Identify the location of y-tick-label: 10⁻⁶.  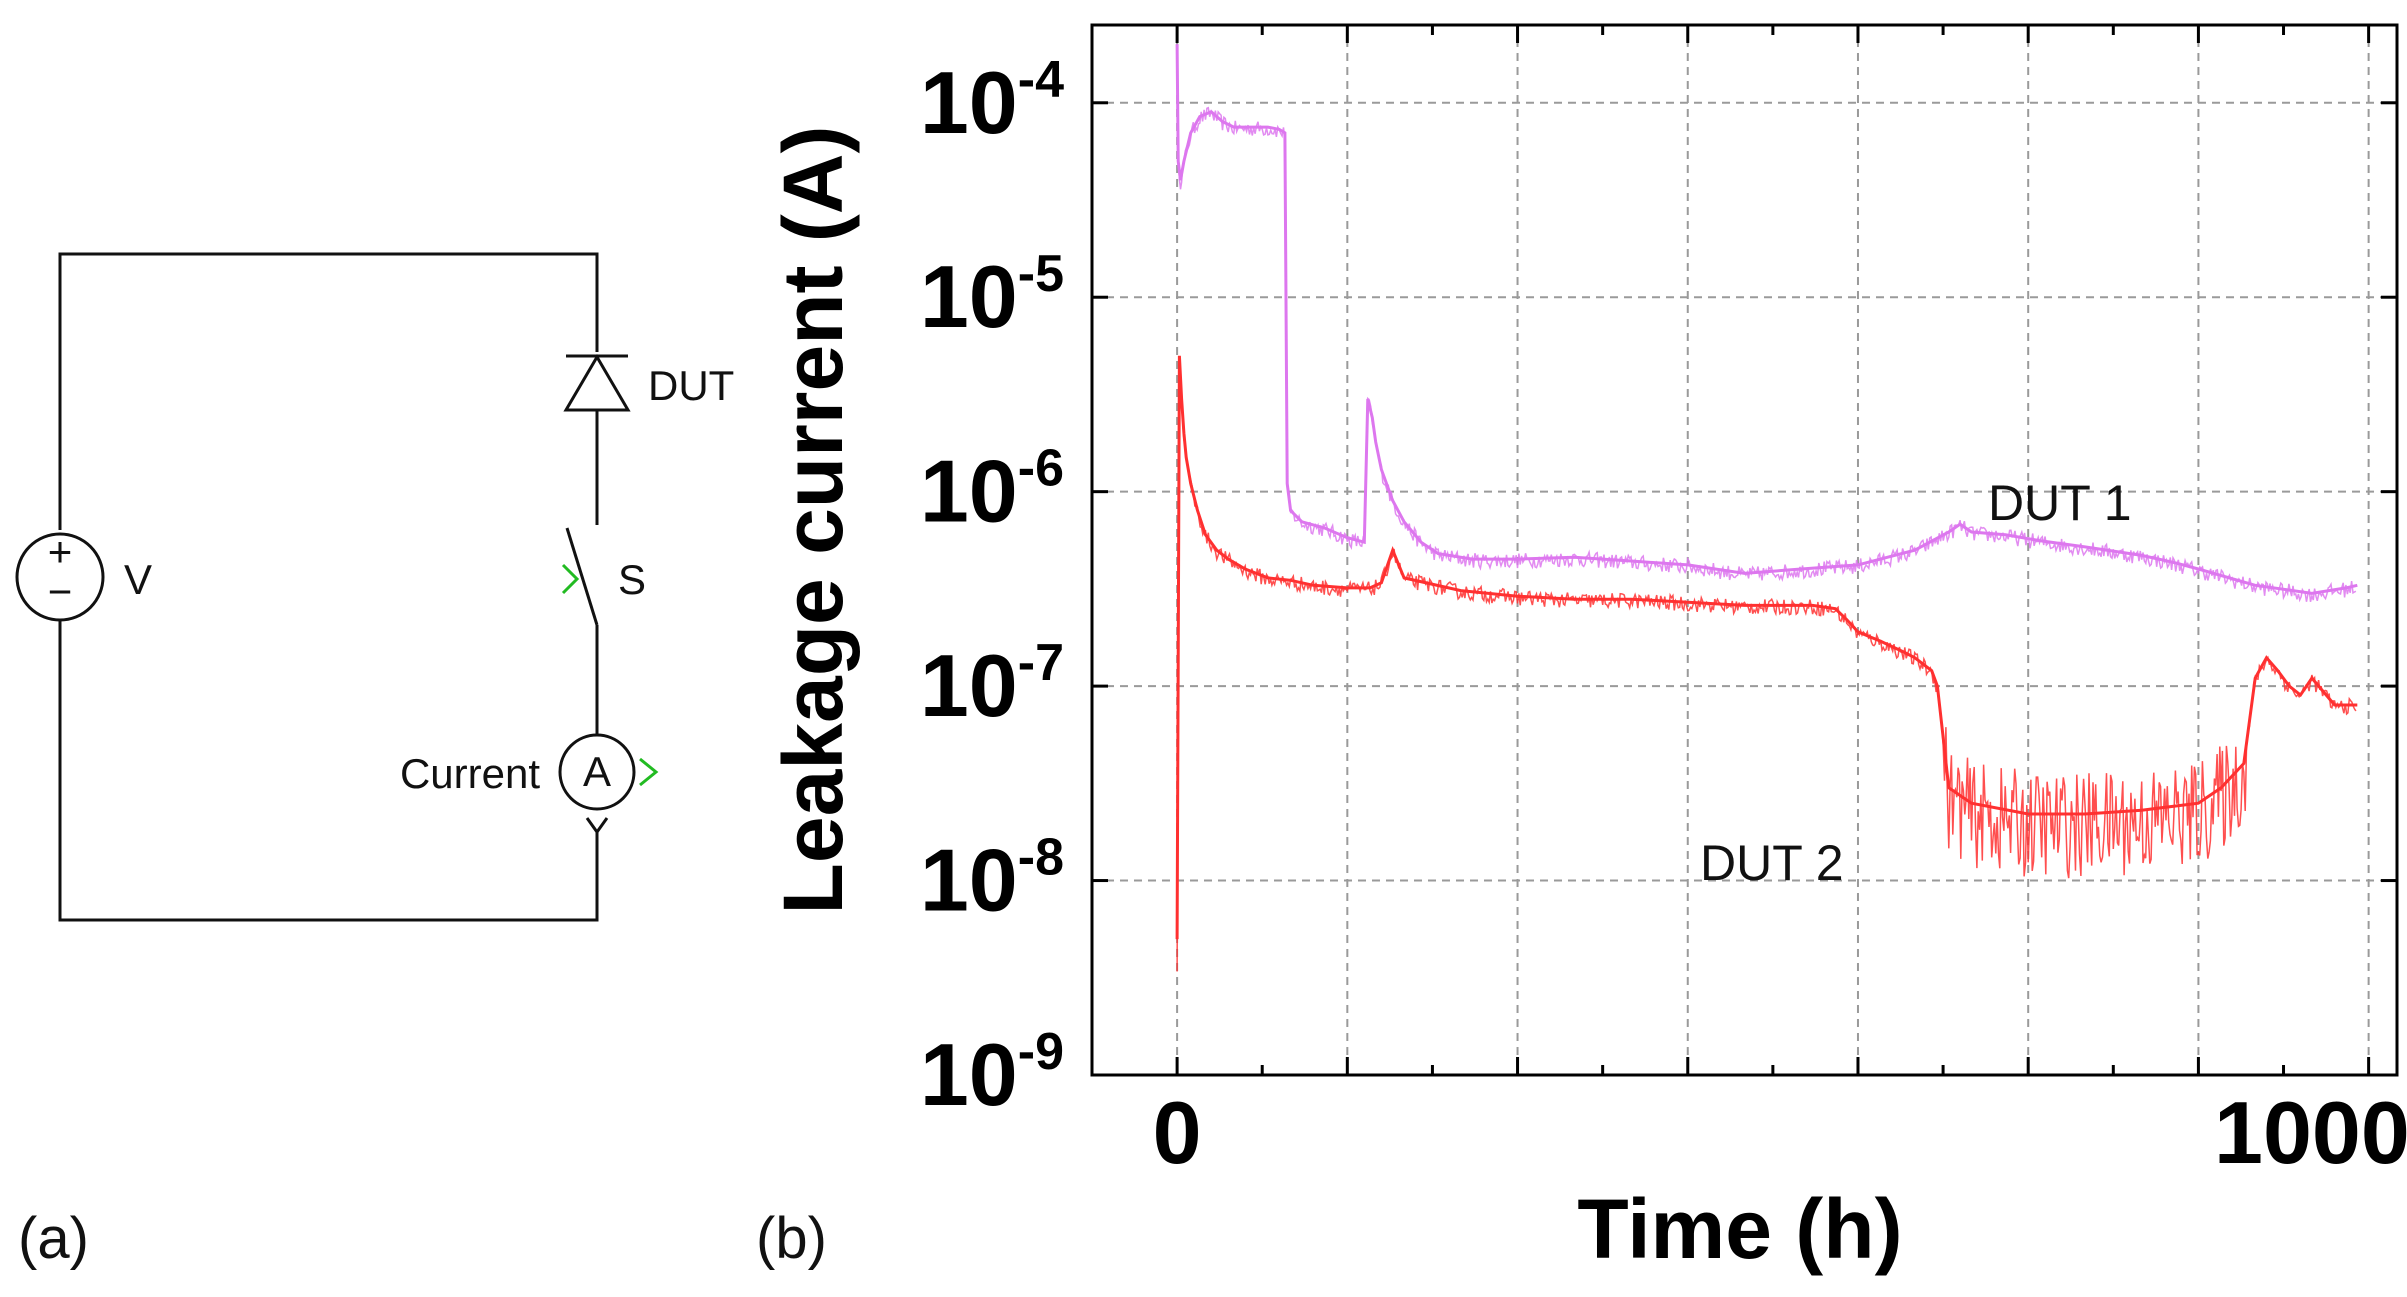
(992, 490).